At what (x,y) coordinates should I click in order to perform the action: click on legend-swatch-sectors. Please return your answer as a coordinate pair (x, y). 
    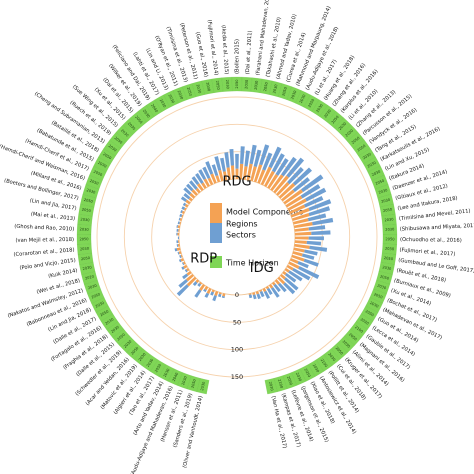
    Looking at the image, I should click on (216, 233).